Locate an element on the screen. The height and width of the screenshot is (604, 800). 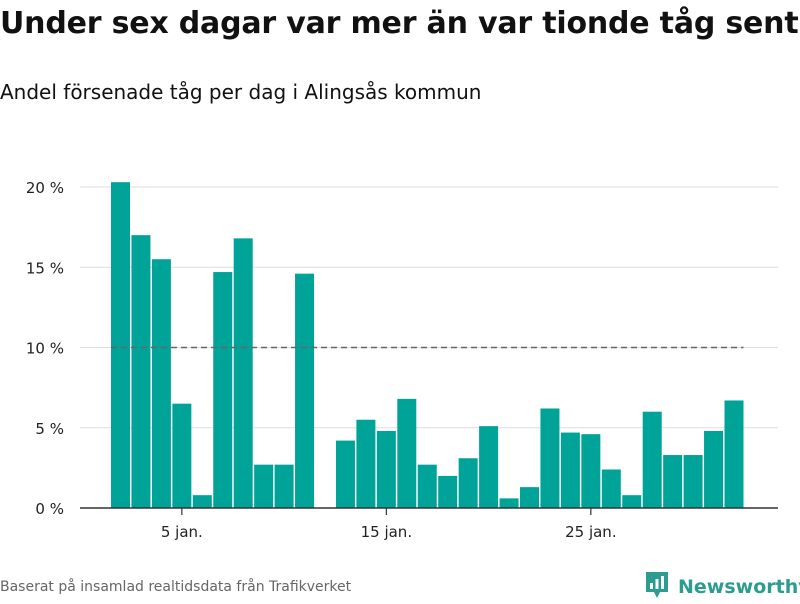
x-tick-label: 5 jan. is located at coordinates (182, 532).